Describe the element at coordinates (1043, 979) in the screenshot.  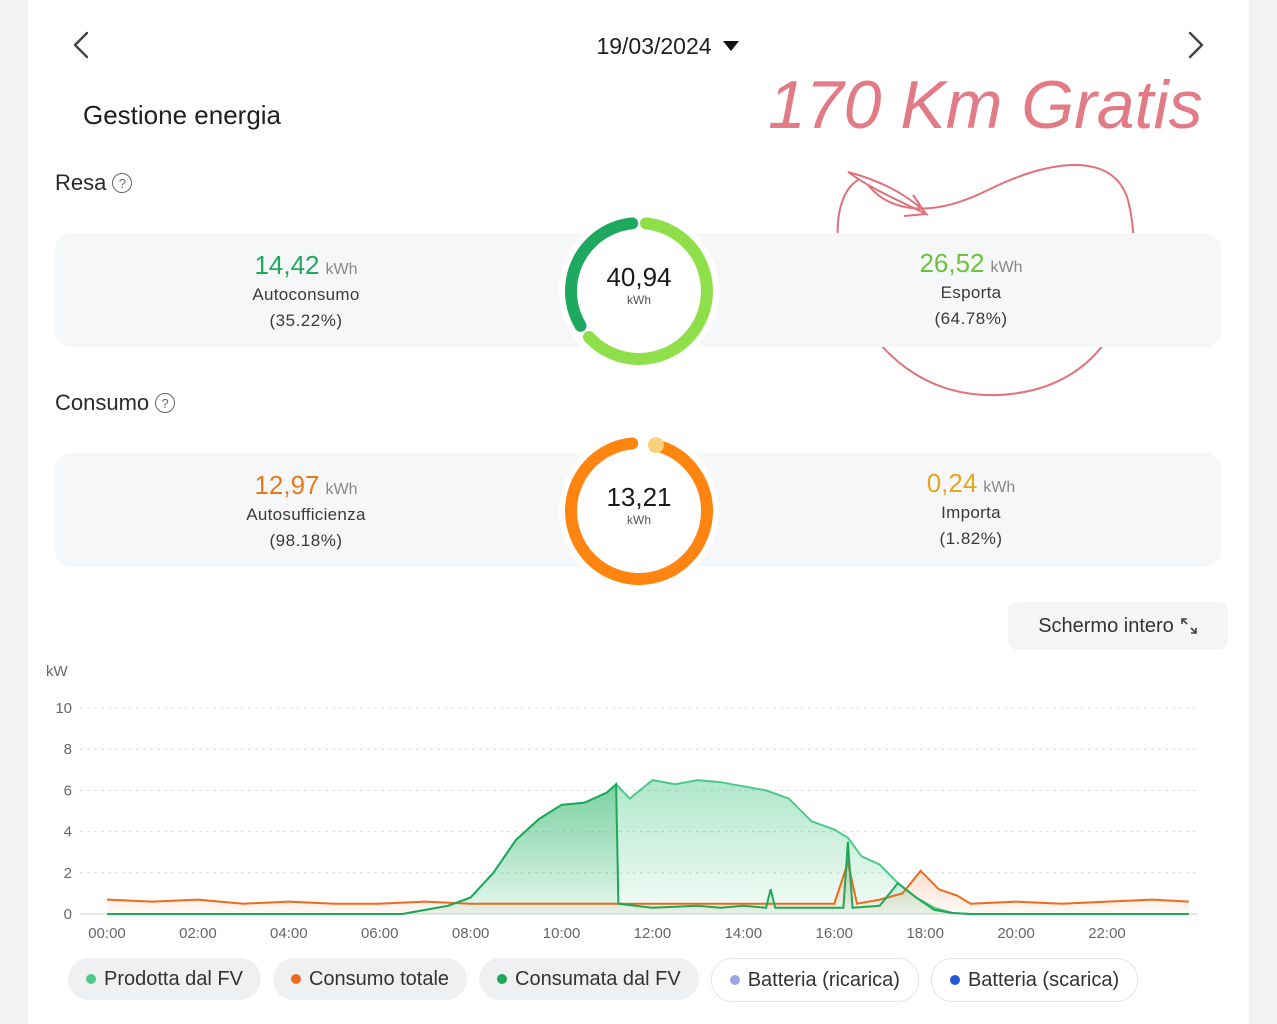
I see `legend-label: Batteria (scarica)` at that location.